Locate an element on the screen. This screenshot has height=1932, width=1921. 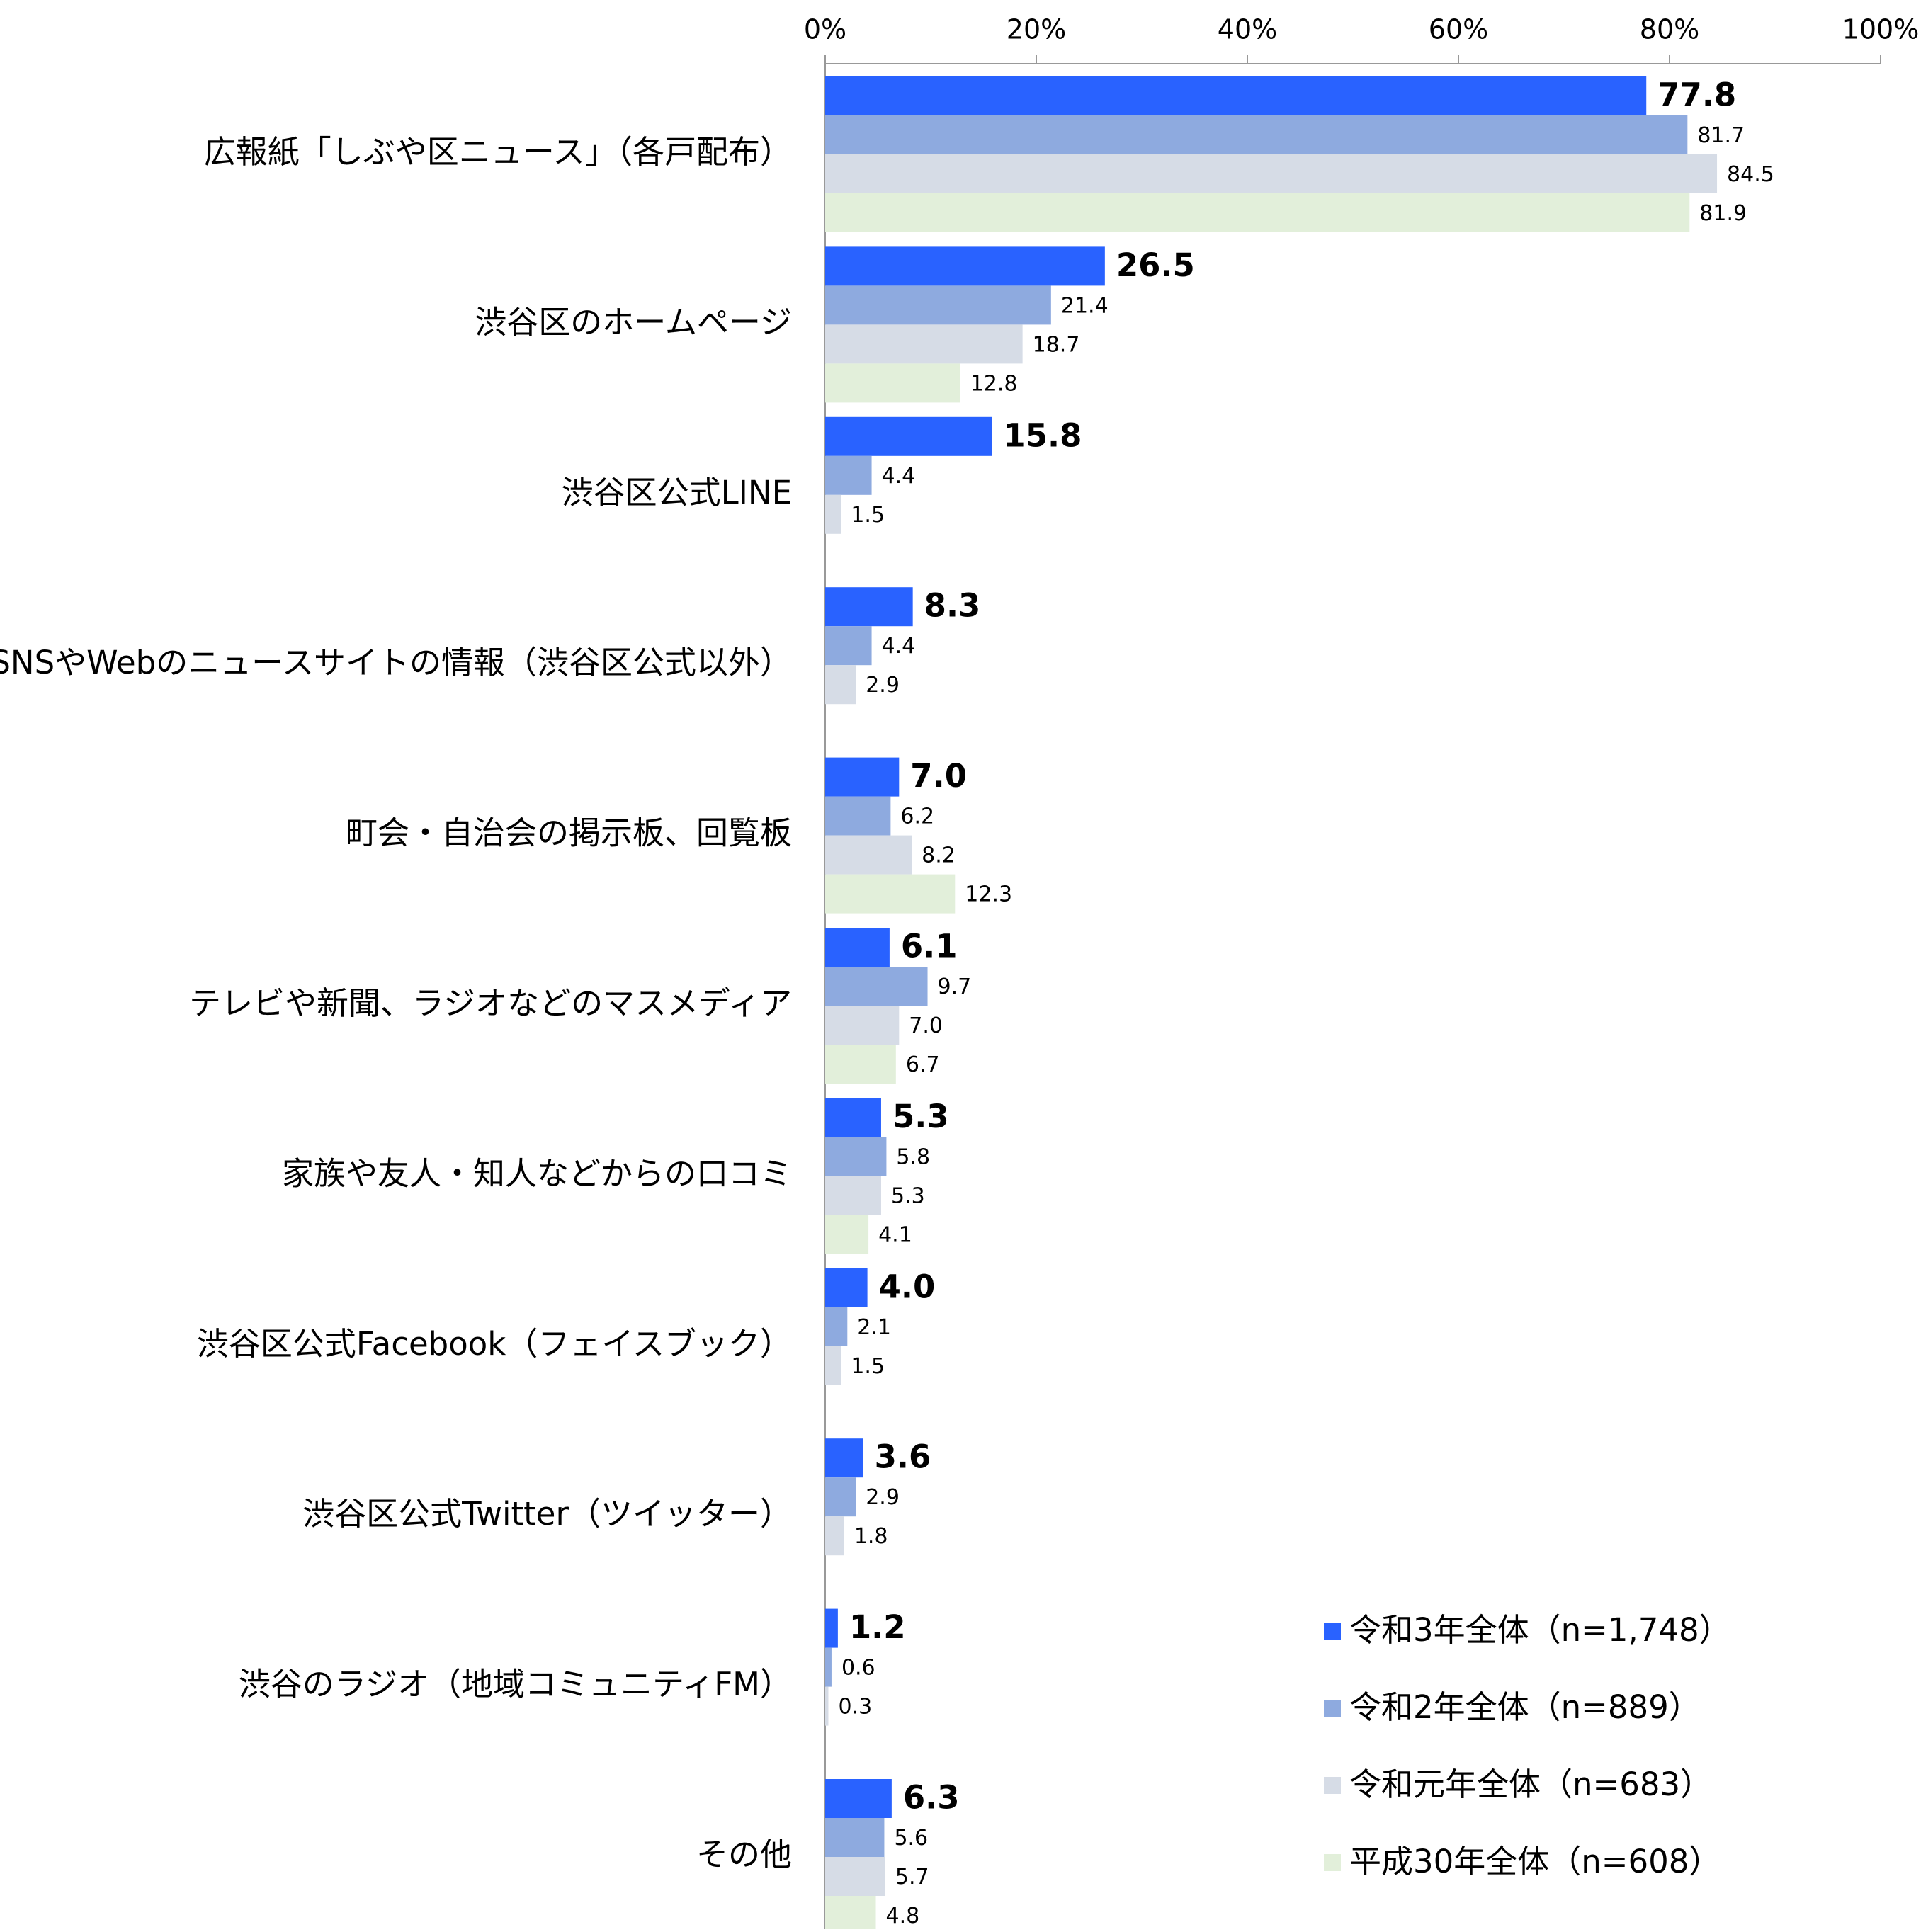
value-label: 81.9 is located at coordinates (1723, 213).